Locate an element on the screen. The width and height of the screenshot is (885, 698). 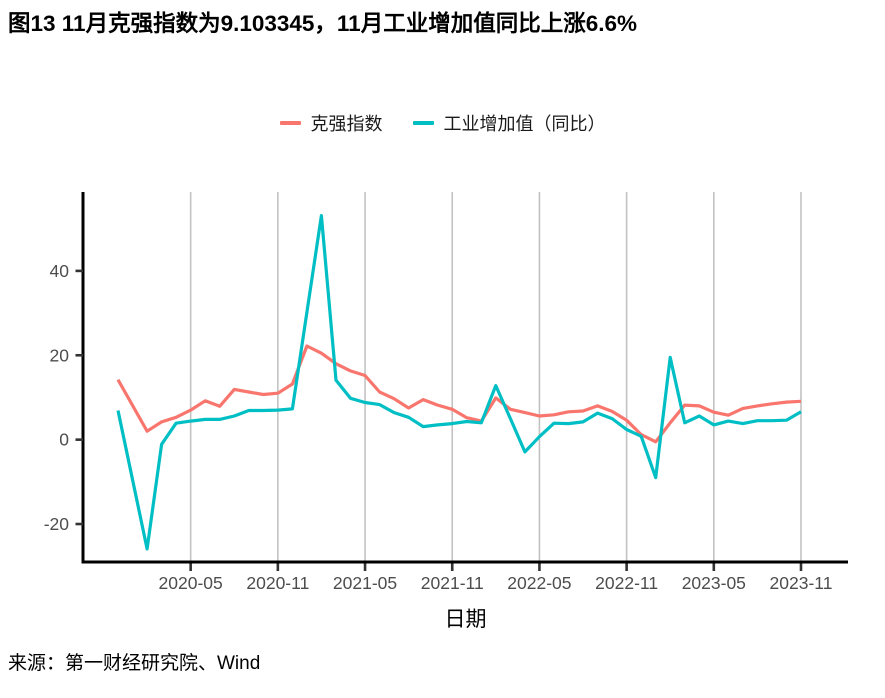
x-tick-label: 2022-11 is located at coordinates (626, 583).